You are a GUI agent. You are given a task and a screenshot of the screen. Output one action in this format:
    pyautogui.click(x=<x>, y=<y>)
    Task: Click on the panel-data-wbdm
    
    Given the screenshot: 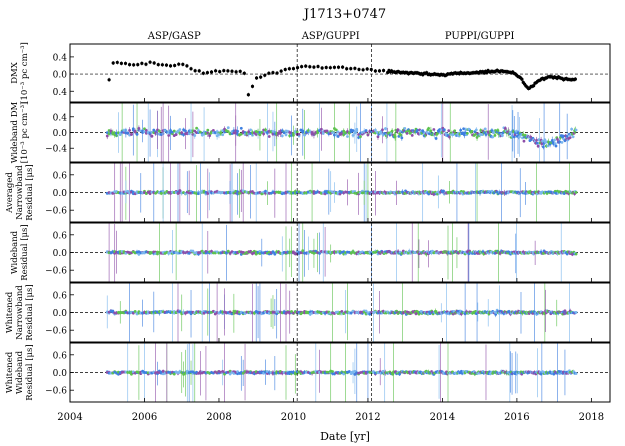 What is the action you would take?
    pyautogui.click(x=340, y=132)
    